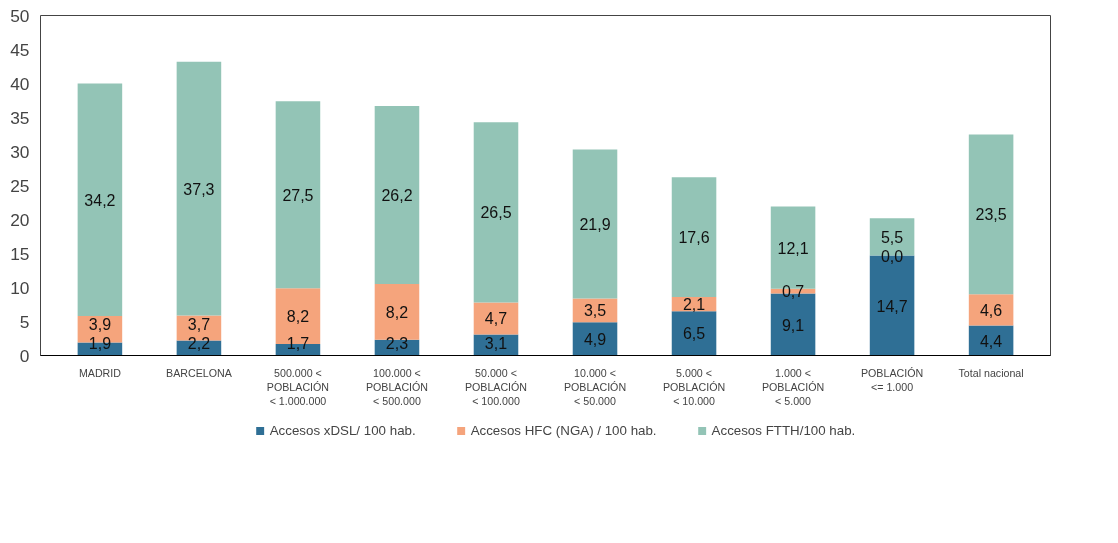 This screenshot has height=543, width=1118. What do you see at coordinates (100, 325) in the screenshot?
I see `data-label: 3,9` at bounding box center [100, 325].